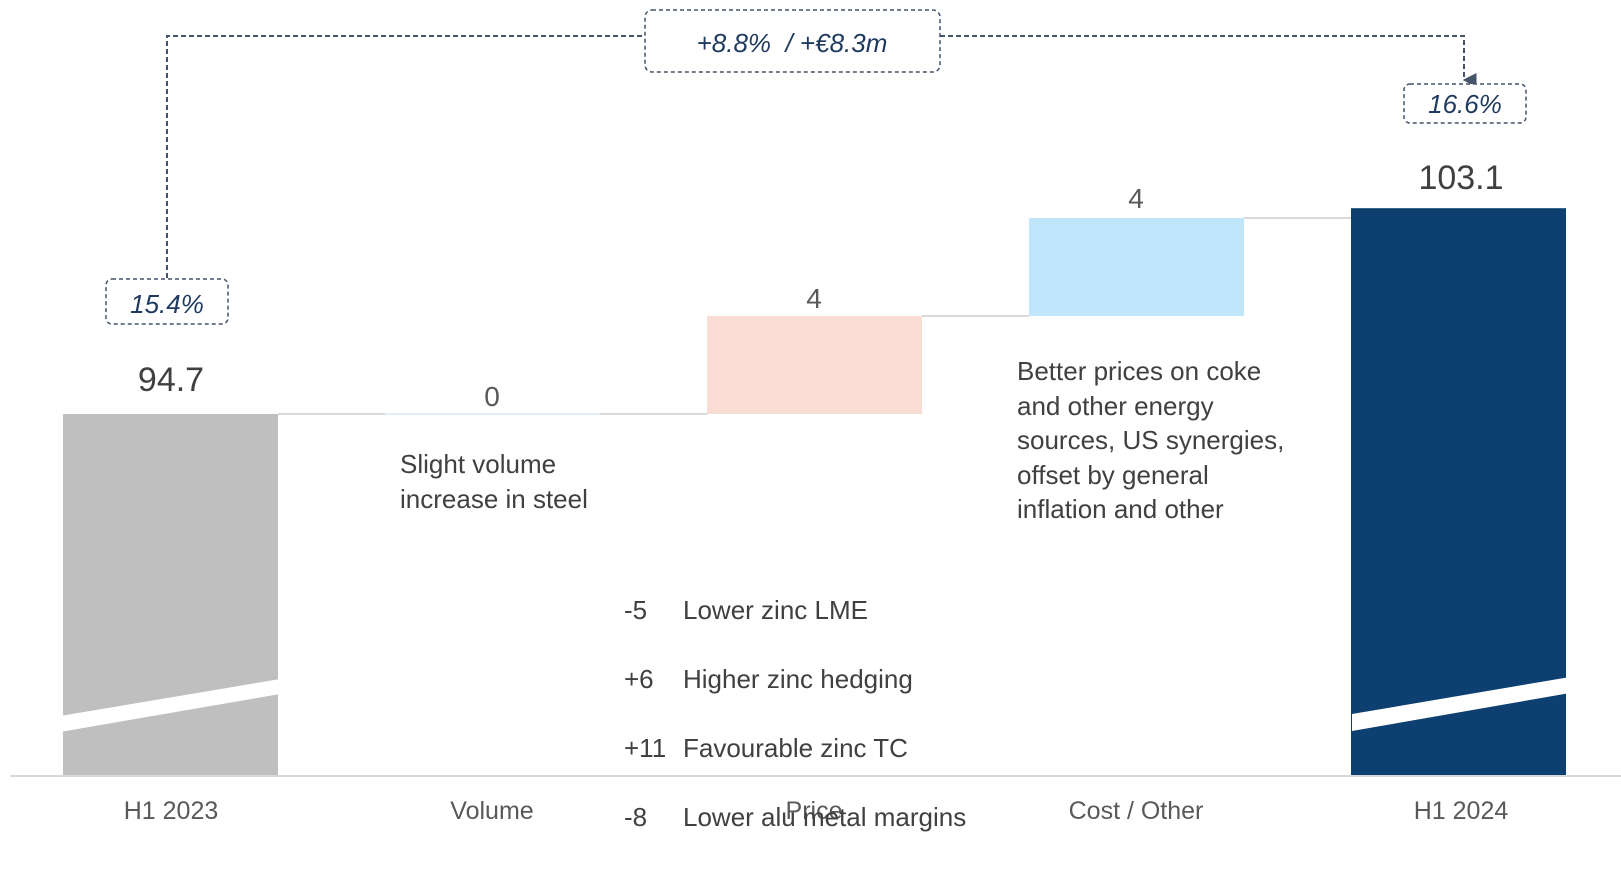 The height and width of the screenshot is (869, 1621). I want to click on growth-bracket-line-right, so click(1208, 61).